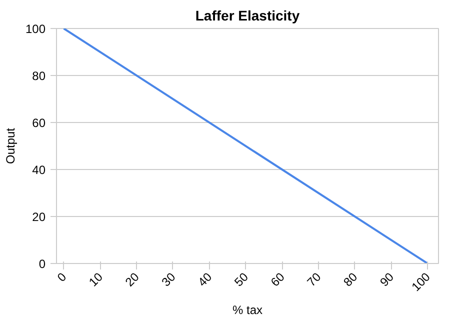  What do you see at coordinates (247, 16) in the screenshot?
I see `chart-title: Laffer Elasticity` at bounding box center [247, 16].